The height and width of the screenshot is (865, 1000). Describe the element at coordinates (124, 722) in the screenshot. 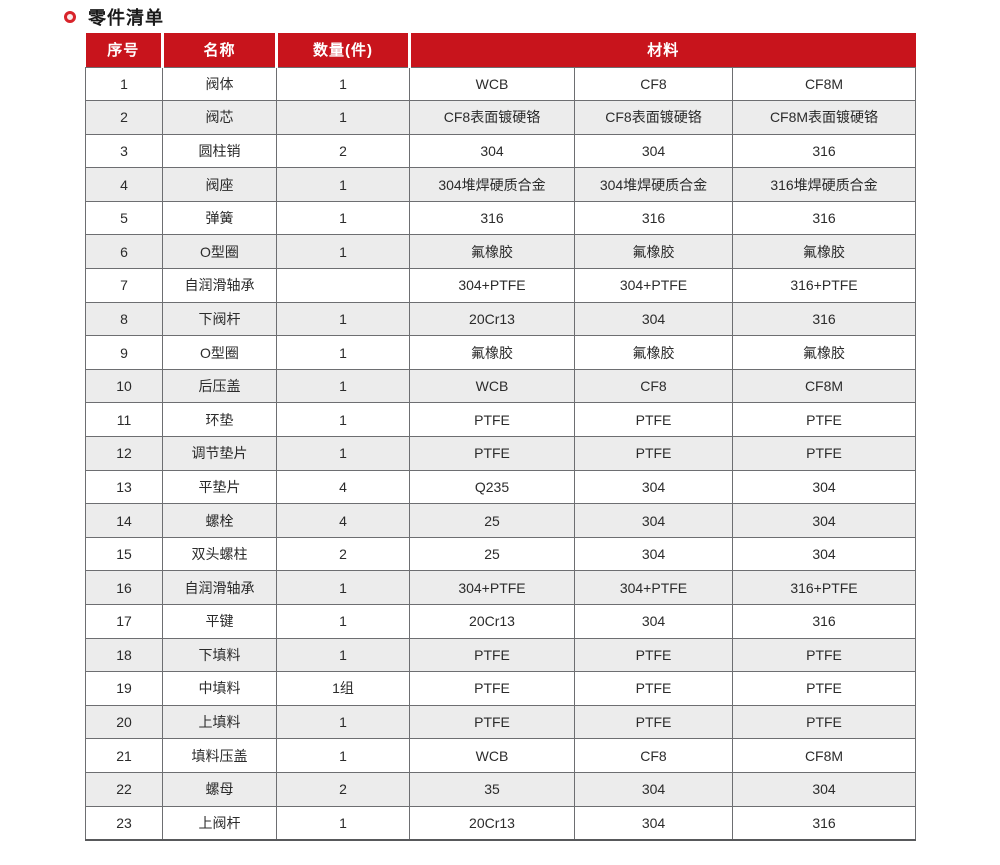

I see `serial-cell: 20` at that location.